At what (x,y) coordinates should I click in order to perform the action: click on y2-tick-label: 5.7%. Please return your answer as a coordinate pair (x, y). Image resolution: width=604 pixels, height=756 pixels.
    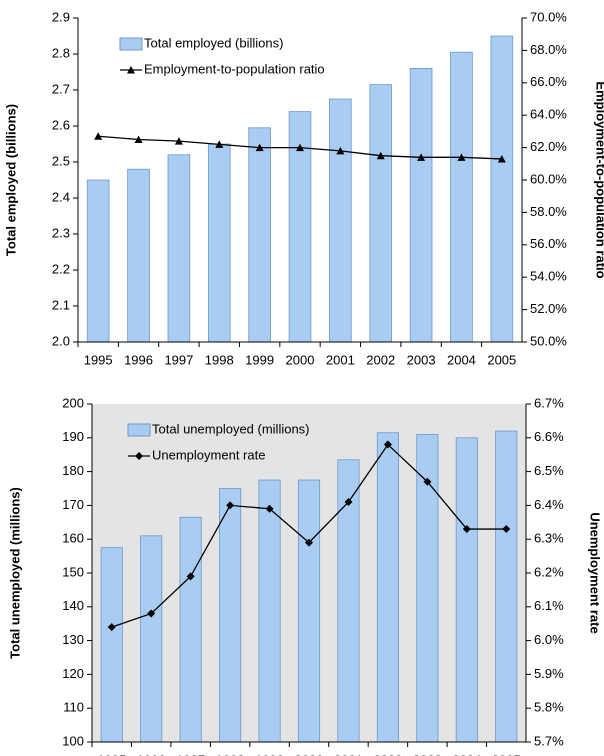
    Looking at the image, I should click on (549, 740).